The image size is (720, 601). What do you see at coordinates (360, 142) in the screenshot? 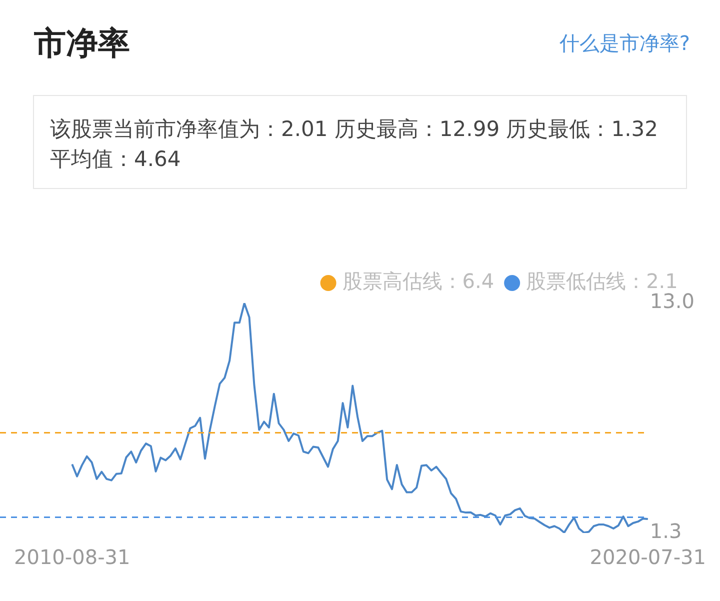
I see `chart-subtitle: 该股票当前市净率值为：2.01 历史最高：12.99 历史最低：1.32 平均值：4.64` at bounding box center [360, 142].